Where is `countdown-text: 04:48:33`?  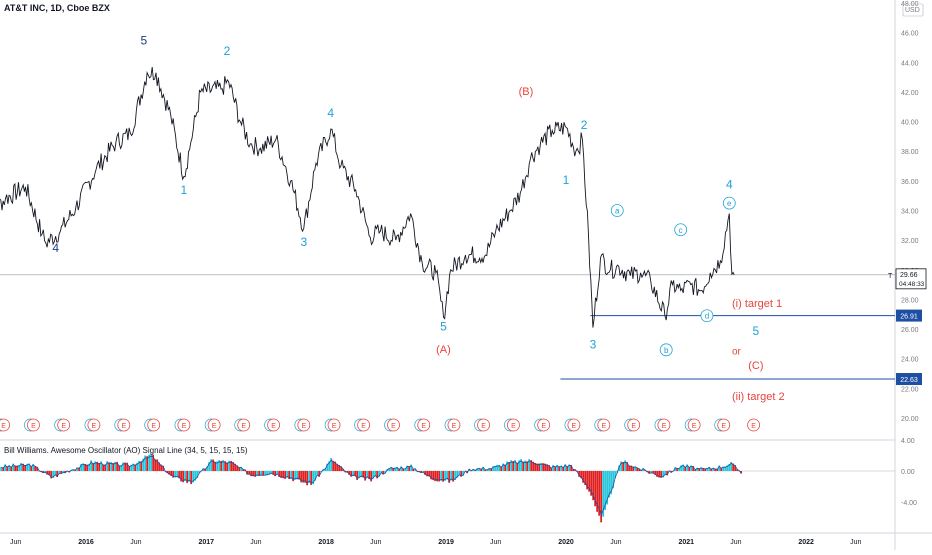
countdown-text: 04:48:33 is located at coordinates (912, 284).